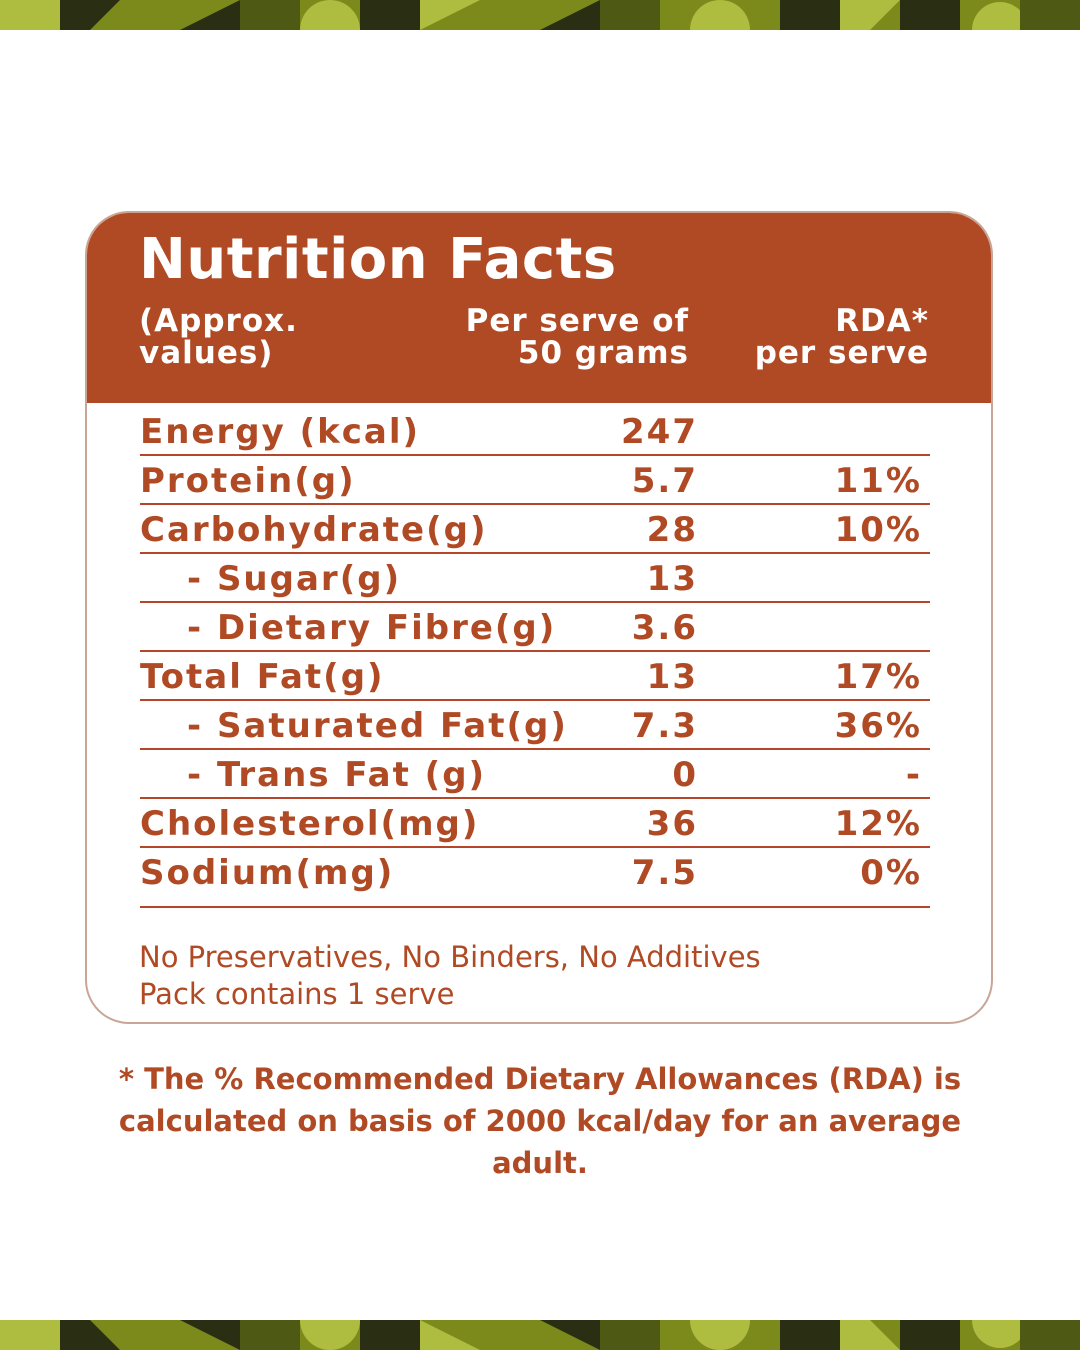 This screenshot has width=1080, height=1350. Describe the element at coordinates (337, 775) in the screenshot. I see `nutrient-label: - Trans Fat (g)` at that location.